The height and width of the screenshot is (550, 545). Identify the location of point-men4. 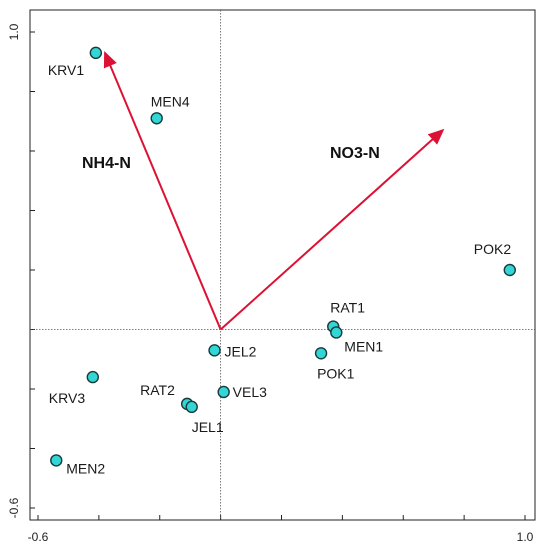
(156, 118).